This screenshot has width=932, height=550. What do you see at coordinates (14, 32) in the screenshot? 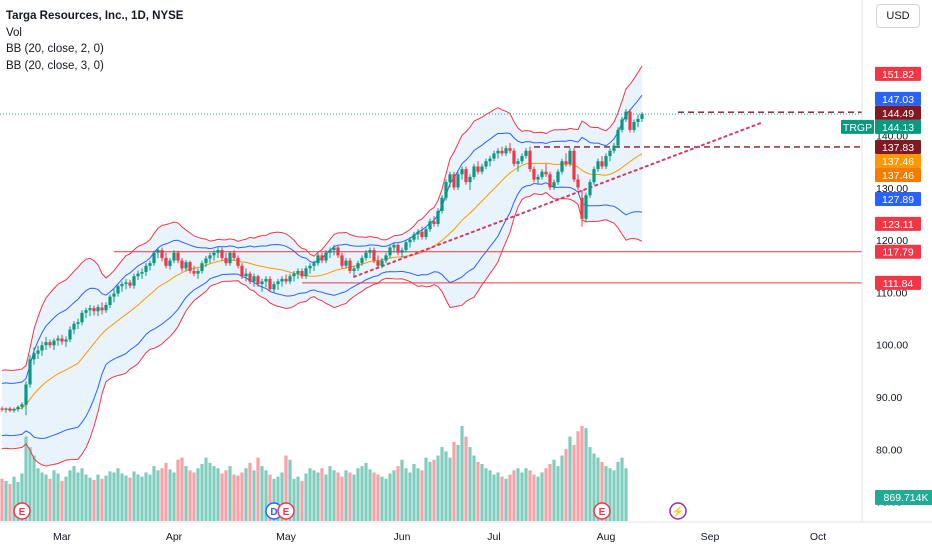
I see `legend-volume: Vol` at bounding box center [14, 32].